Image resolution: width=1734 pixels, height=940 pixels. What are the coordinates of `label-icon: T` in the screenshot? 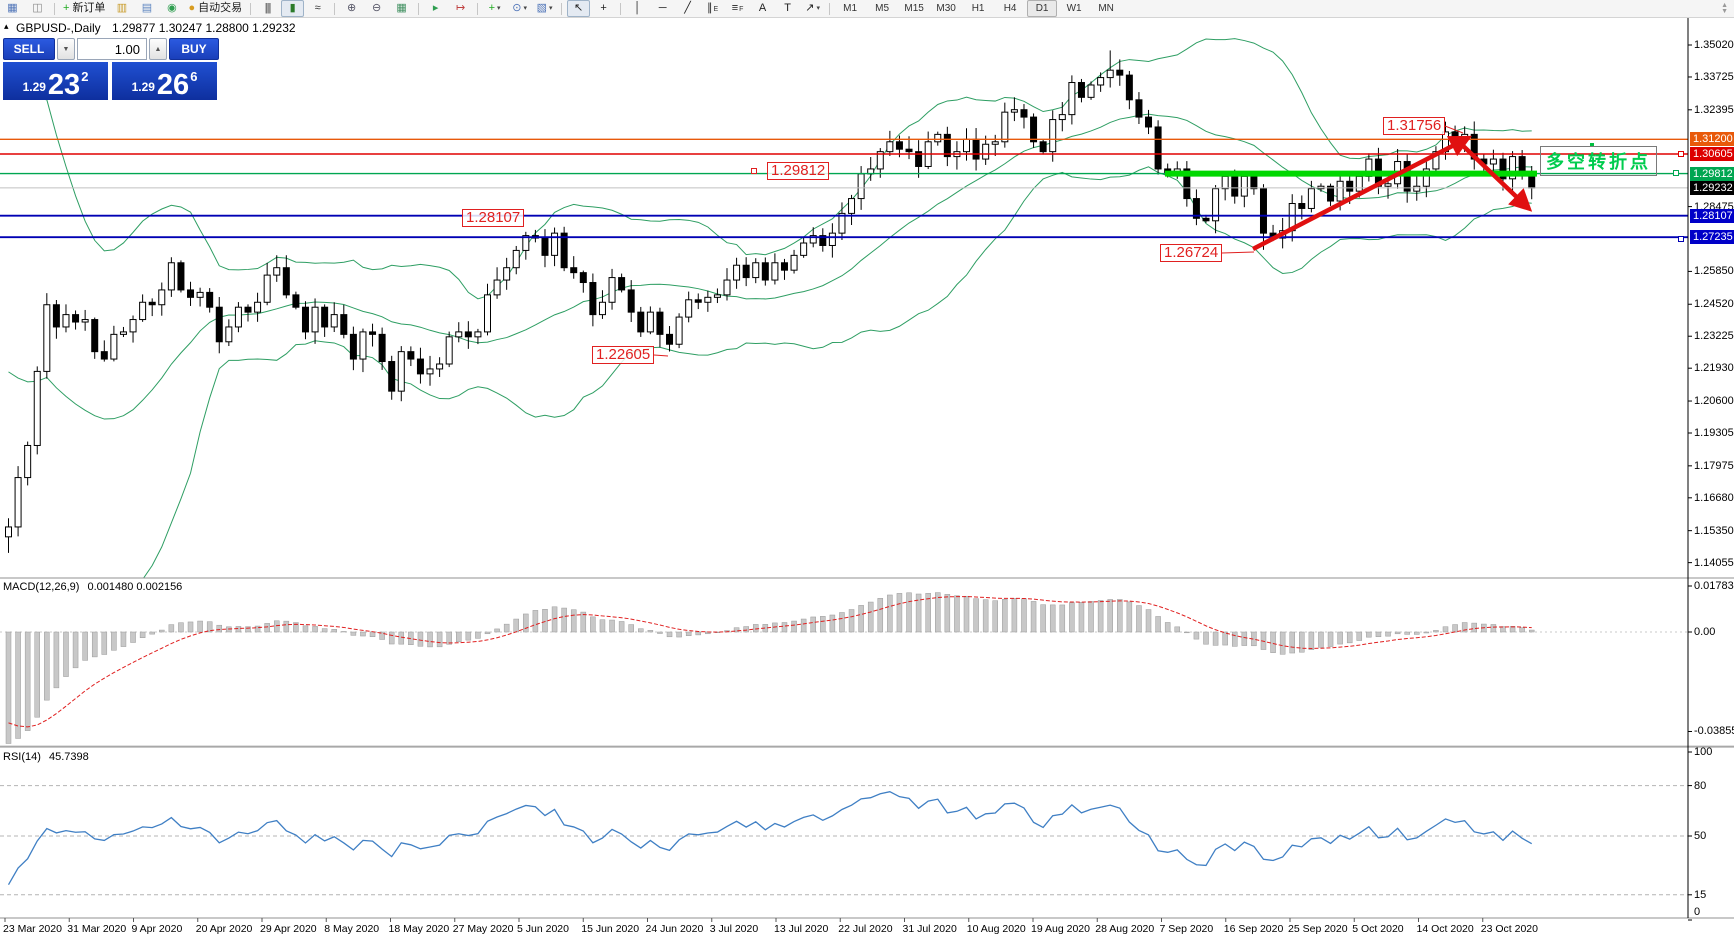 It's located at (787, 8).